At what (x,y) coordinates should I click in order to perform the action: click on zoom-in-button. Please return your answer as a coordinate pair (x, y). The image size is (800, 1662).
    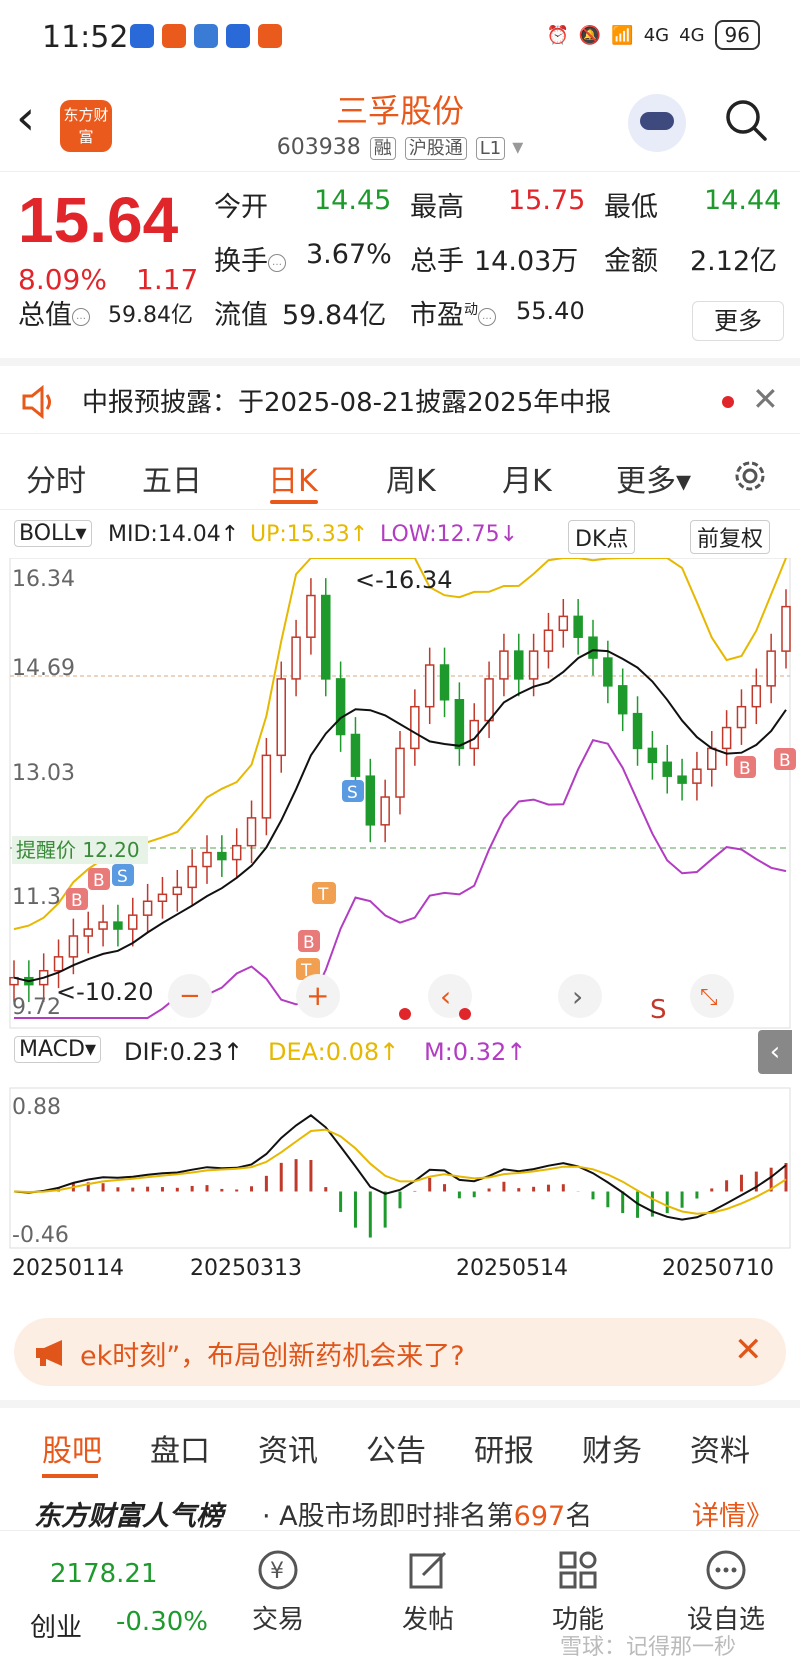
    Looking at the image, I should click on (318, 996).